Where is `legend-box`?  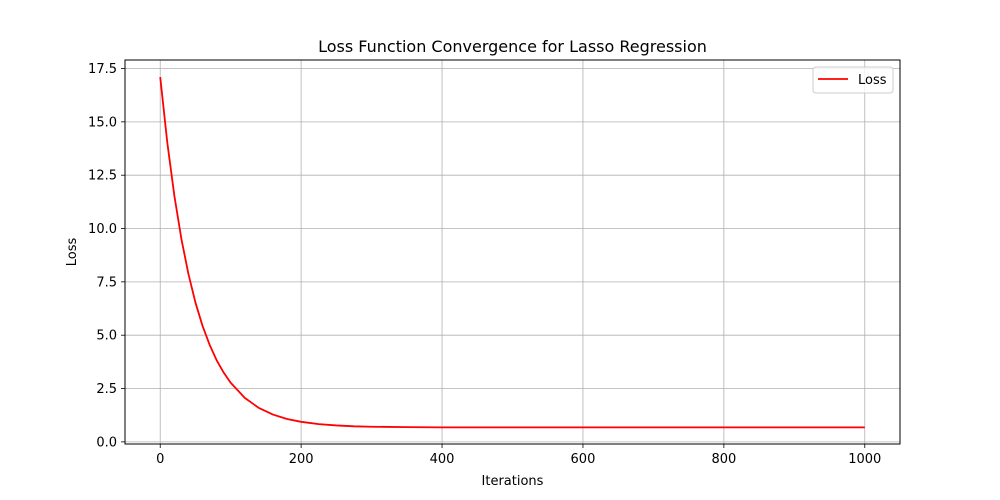 legend-box is located at coordinates (853, 80).